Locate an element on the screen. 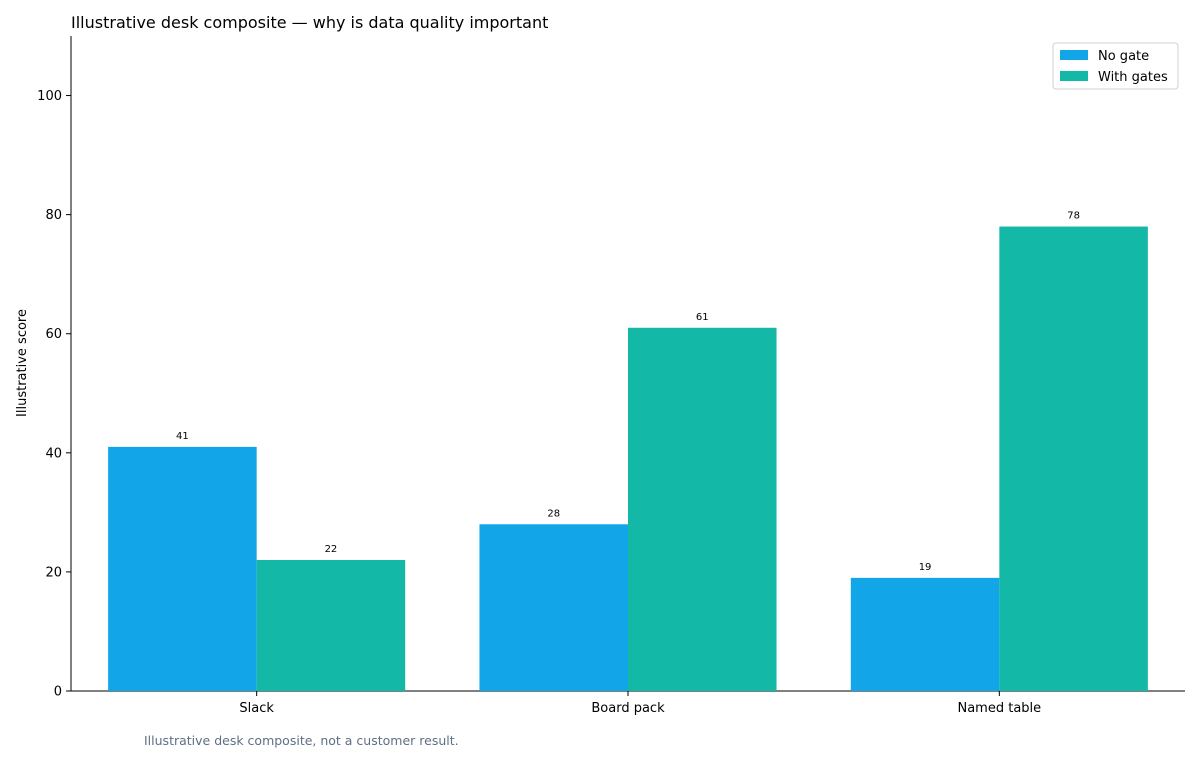 The width and height of the screenshot is (1200, 764). y-tick-label: 40 is located at coordinates (53, 453).